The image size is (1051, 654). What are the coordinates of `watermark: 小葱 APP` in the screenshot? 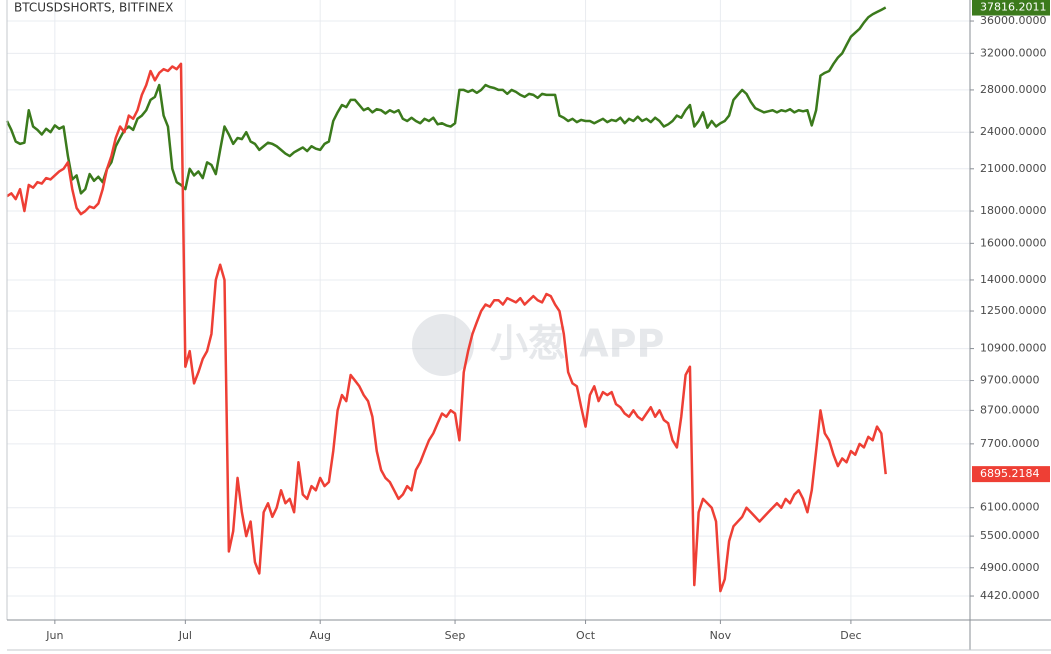 It's located at (538, 345).